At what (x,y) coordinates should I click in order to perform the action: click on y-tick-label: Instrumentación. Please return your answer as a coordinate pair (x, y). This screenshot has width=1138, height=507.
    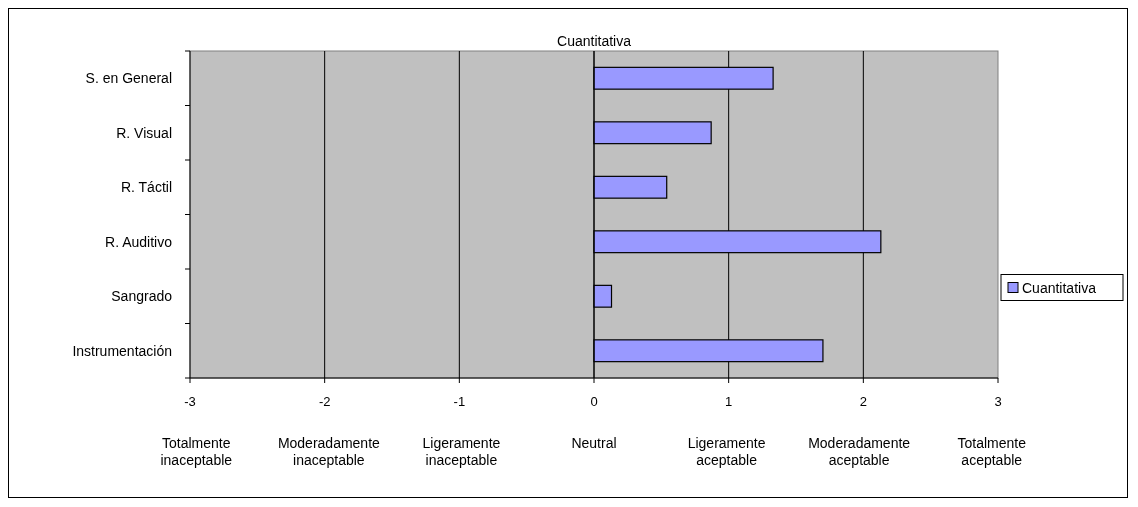
    Looking at the image, I should click on (122, 350).